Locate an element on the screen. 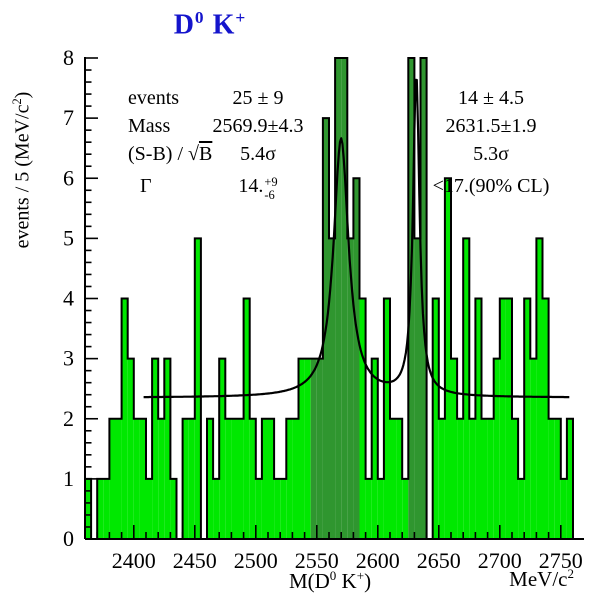 The height and width of the screenshot is (600, 600). title-d: D is located at coordinates (184, 25).